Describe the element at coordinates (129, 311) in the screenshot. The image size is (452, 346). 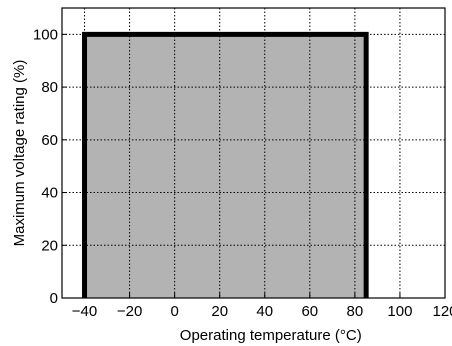
I see `x-tick-label: −20` at that location.